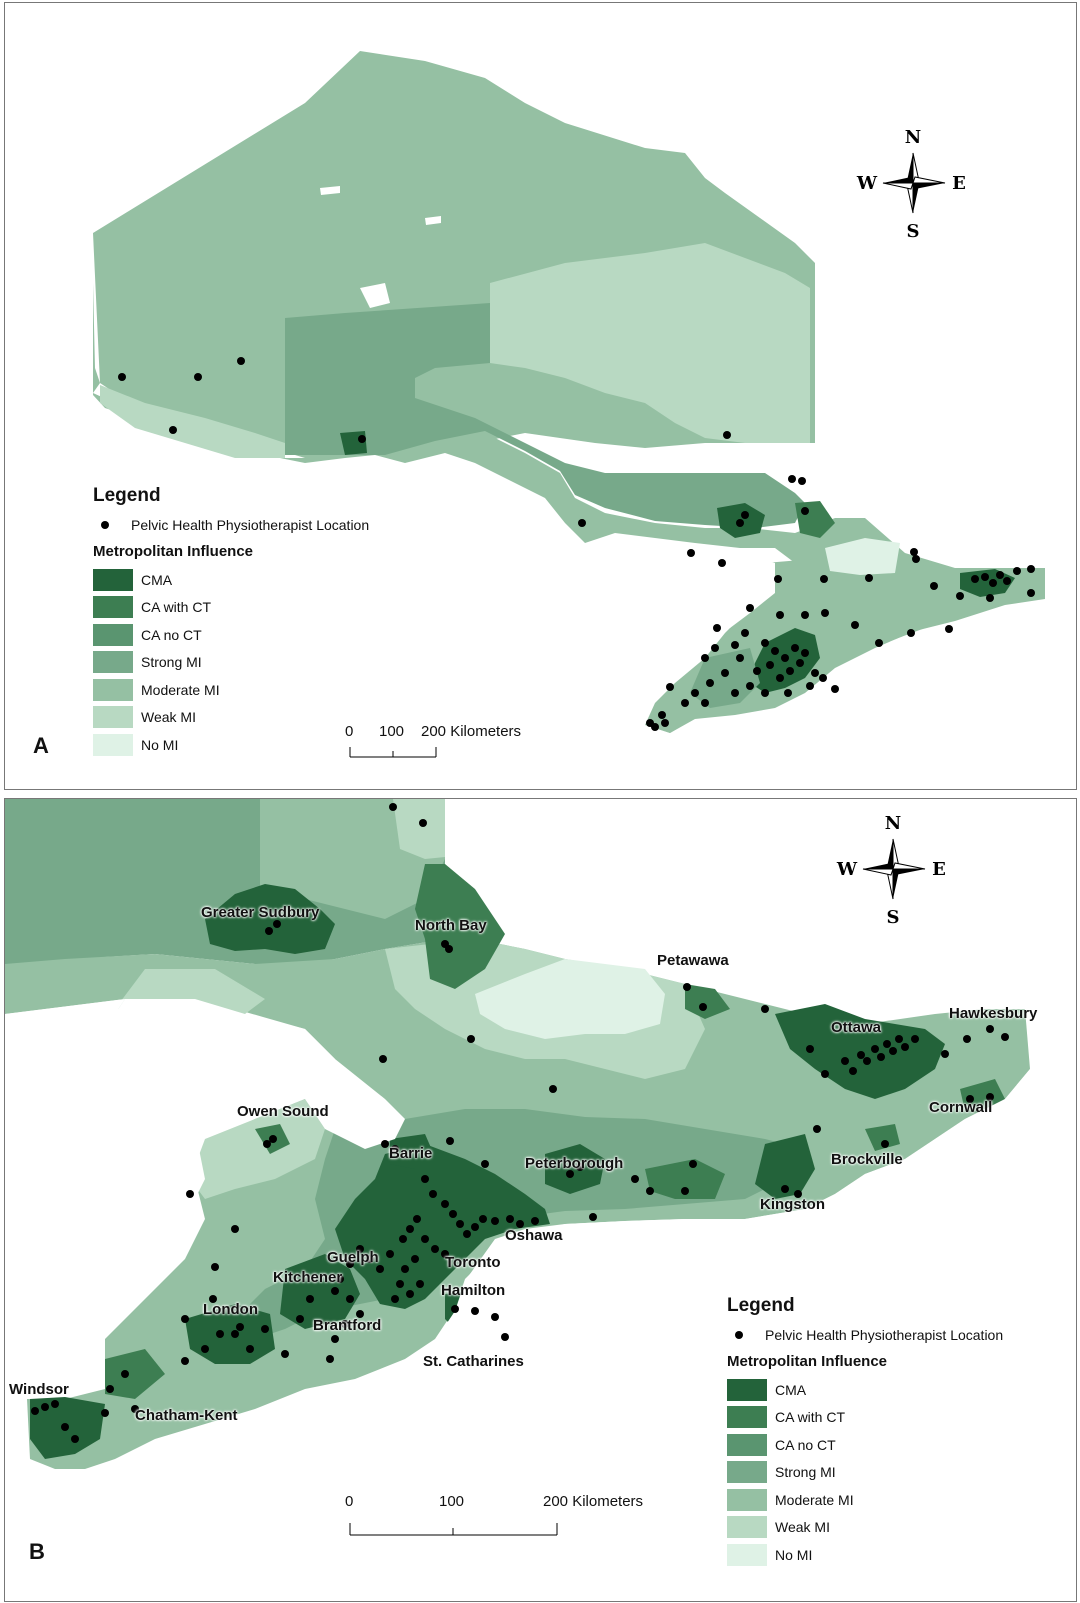 The width and height of the screenshot is (1080, 1603). Describe the element at coordinates (534, 1235) in the screenshot. I see `city-label-oshawa: Oshawa` at that location.